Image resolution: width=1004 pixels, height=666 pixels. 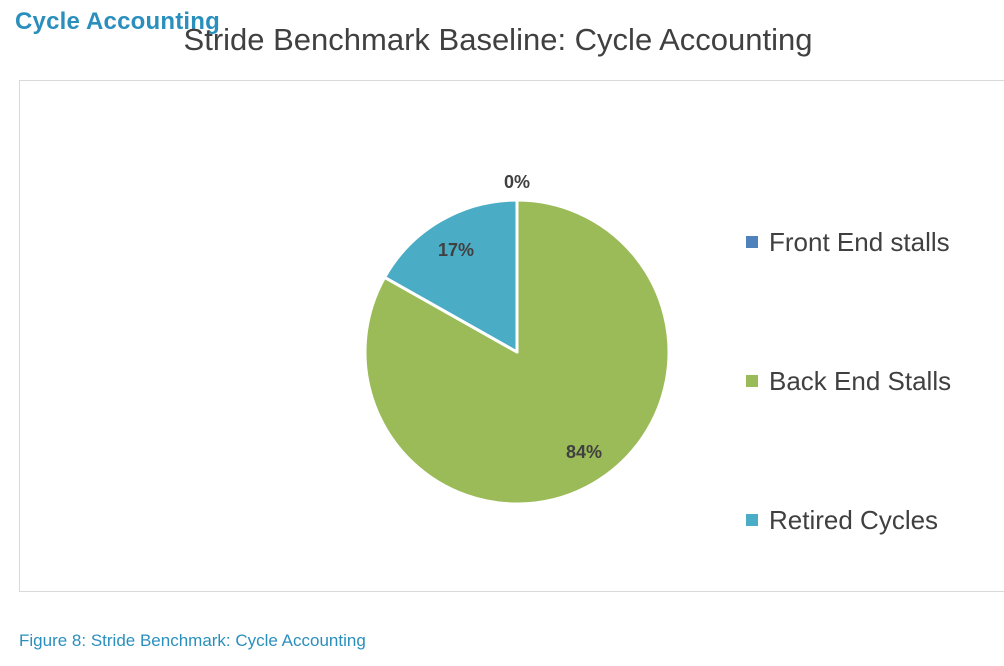 I want to click on legend-label-retired-cycles: Retired Cycles, so click(x=854, y=519).